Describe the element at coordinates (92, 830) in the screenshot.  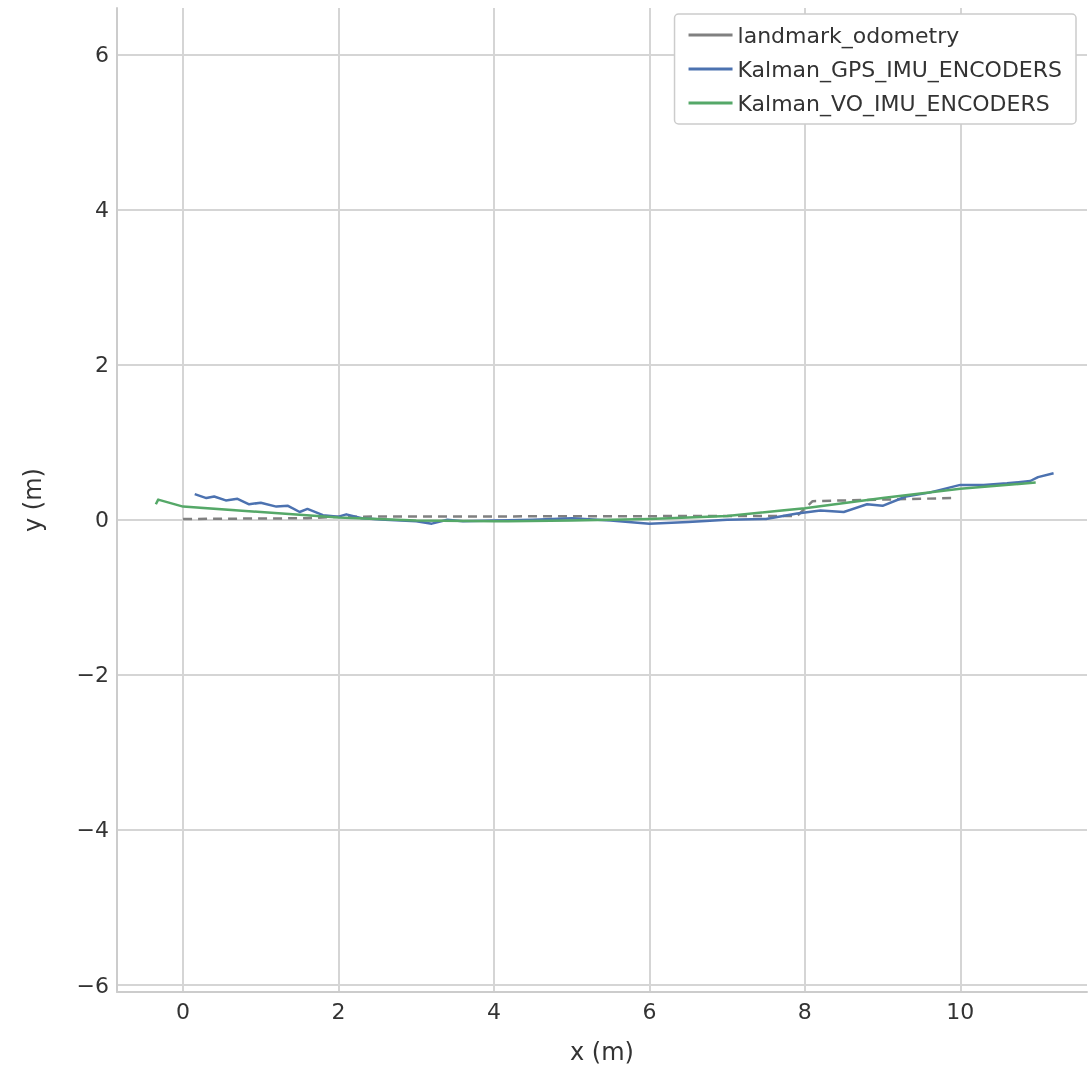
I see `y-tick-label: −4` at that location.